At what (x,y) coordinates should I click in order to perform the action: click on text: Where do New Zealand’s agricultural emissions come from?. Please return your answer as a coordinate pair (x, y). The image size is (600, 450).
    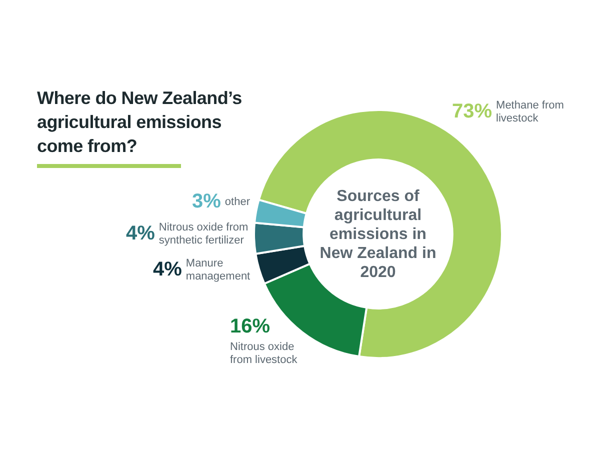
    Looking at the image, I should click on (140, 122).